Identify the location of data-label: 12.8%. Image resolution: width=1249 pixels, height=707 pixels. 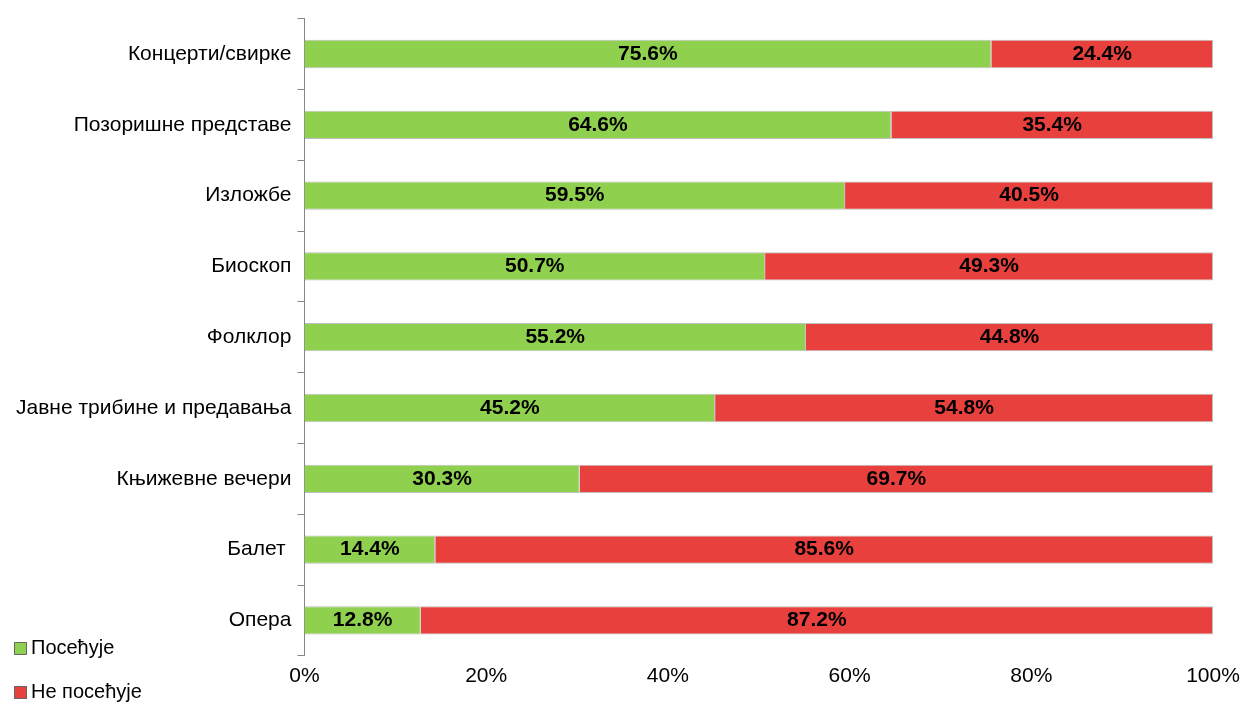
(362, 619).